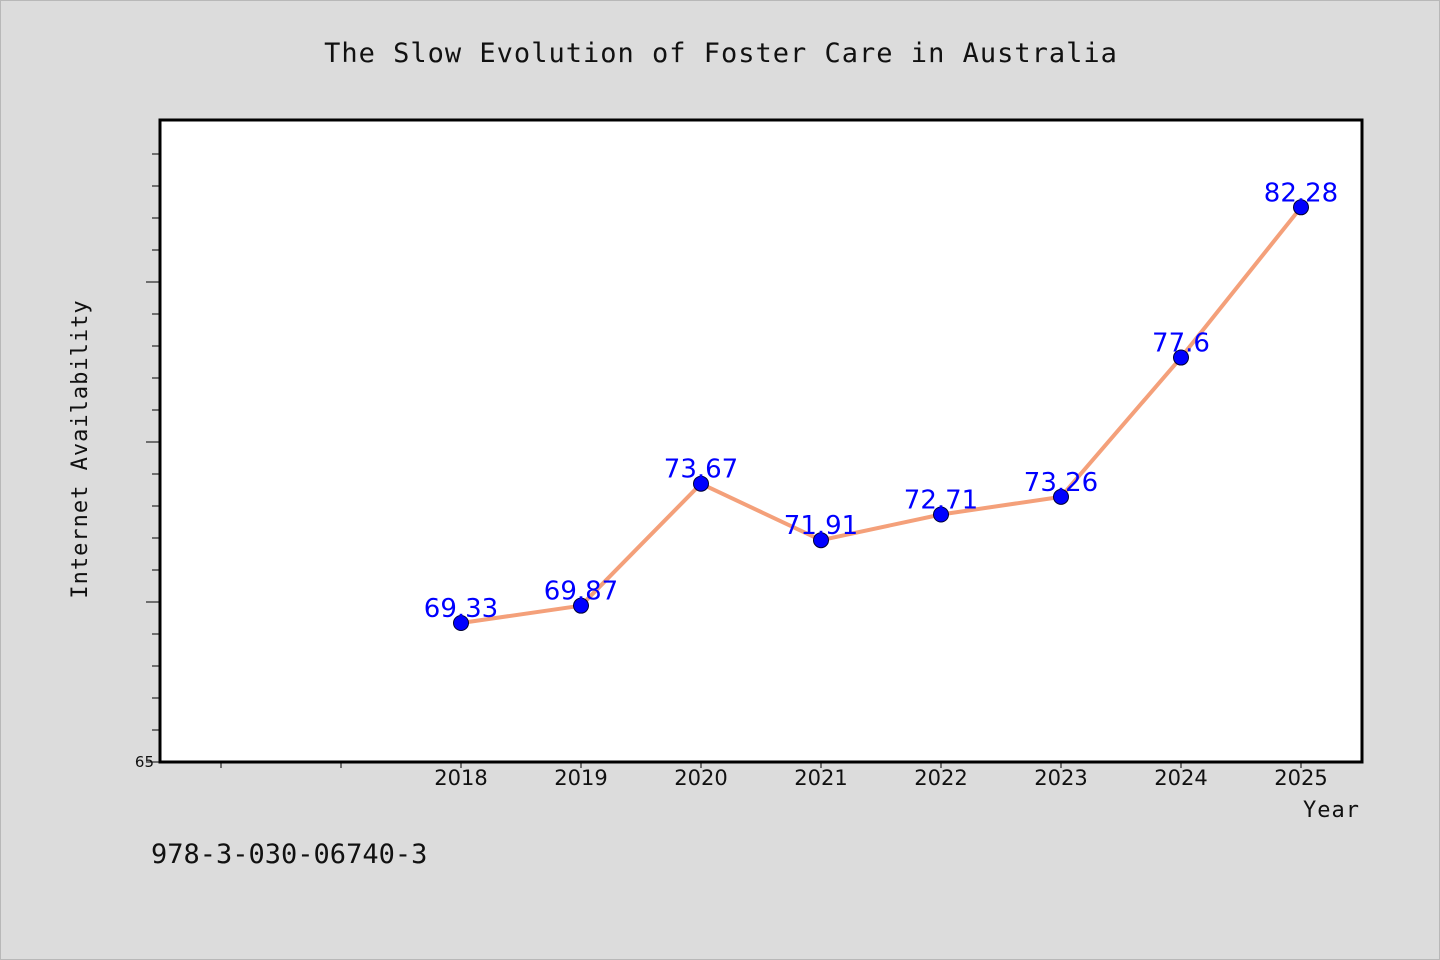  Describe the element at coordinates (1300, 778) in the screenshot. I see `x-tick-label: 2025` at that location.